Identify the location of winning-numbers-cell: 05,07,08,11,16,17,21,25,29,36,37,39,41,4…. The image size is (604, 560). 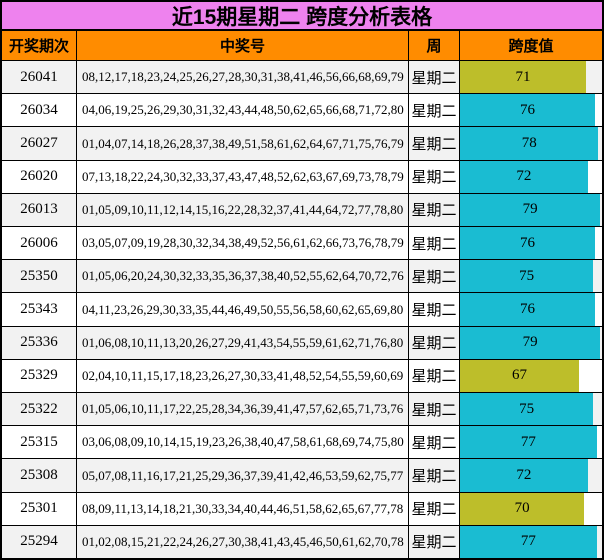
(243, 475).